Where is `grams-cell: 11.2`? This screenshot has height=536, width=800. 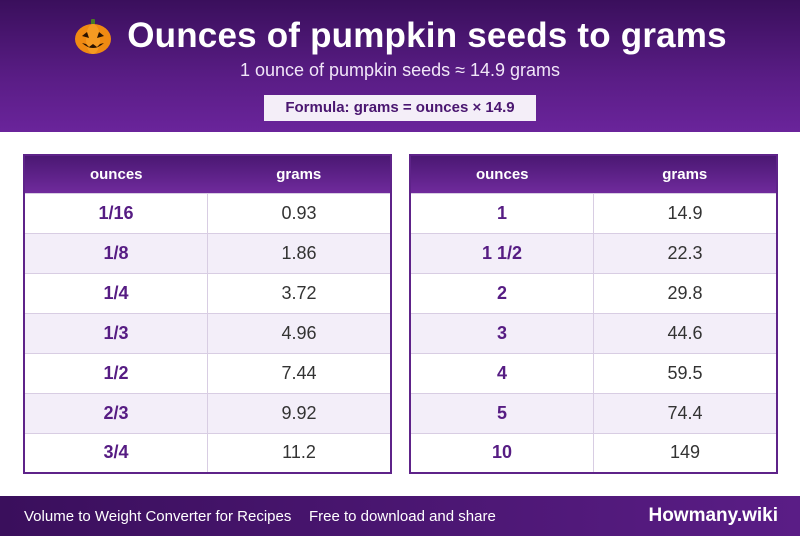
grams-cell: 11.2 is located at coordinates (299, 452).